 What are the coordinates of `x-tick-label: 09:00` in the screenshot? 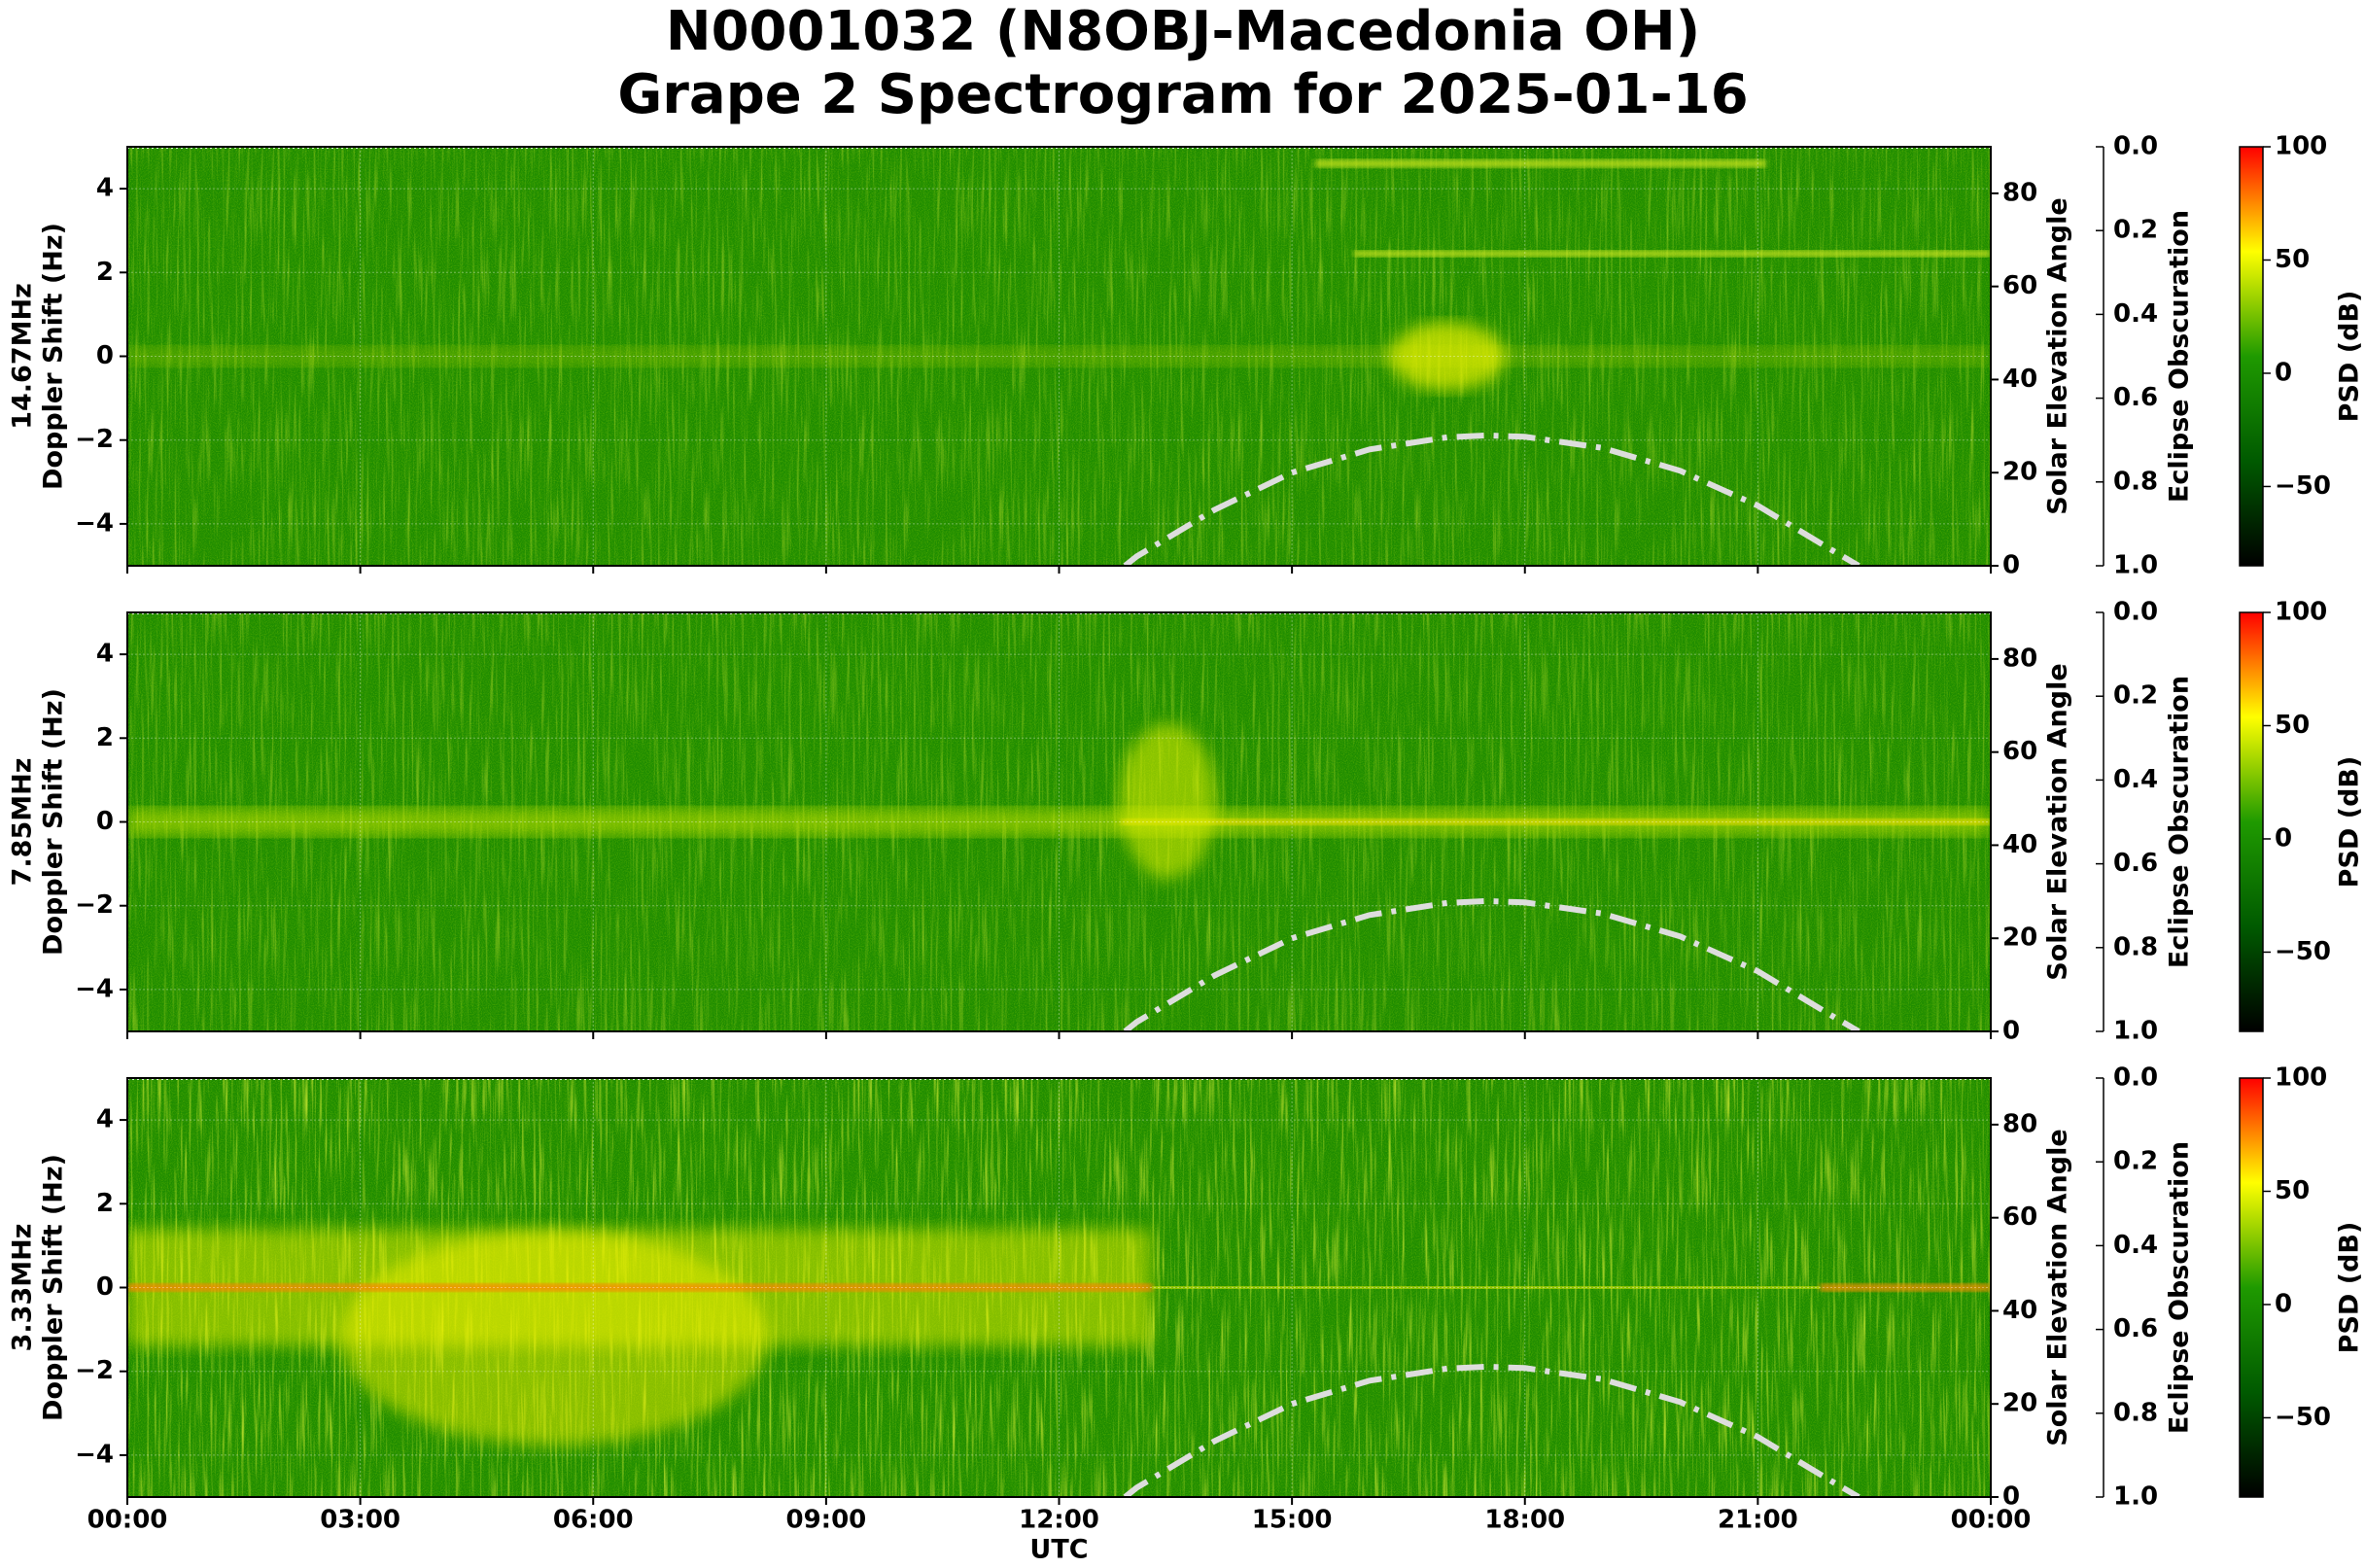 It's located at (825, 1520).